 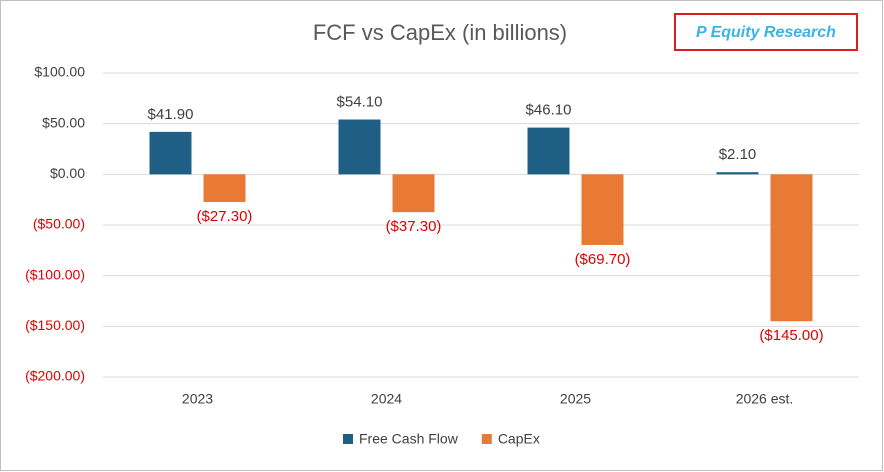 I want to click on value-label: $54.10, so click(x=360, y=101).